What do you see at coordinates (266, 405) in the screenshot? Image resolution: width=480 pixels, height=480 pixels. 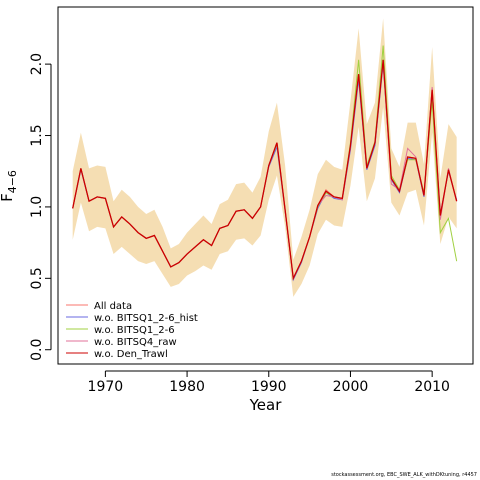 I see `x-axis-title: Year` at bounding box center [266, 405].